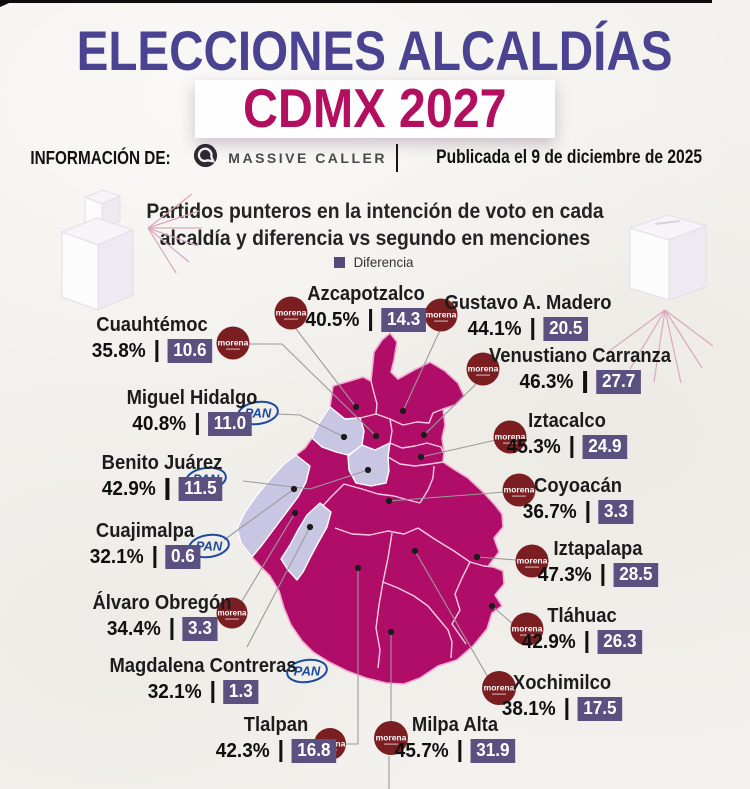 Image resolution: width=750 pixels, height=789 pixels. I want to click on morena-logo-coyoacan-icon: morena, so click(519, 490).